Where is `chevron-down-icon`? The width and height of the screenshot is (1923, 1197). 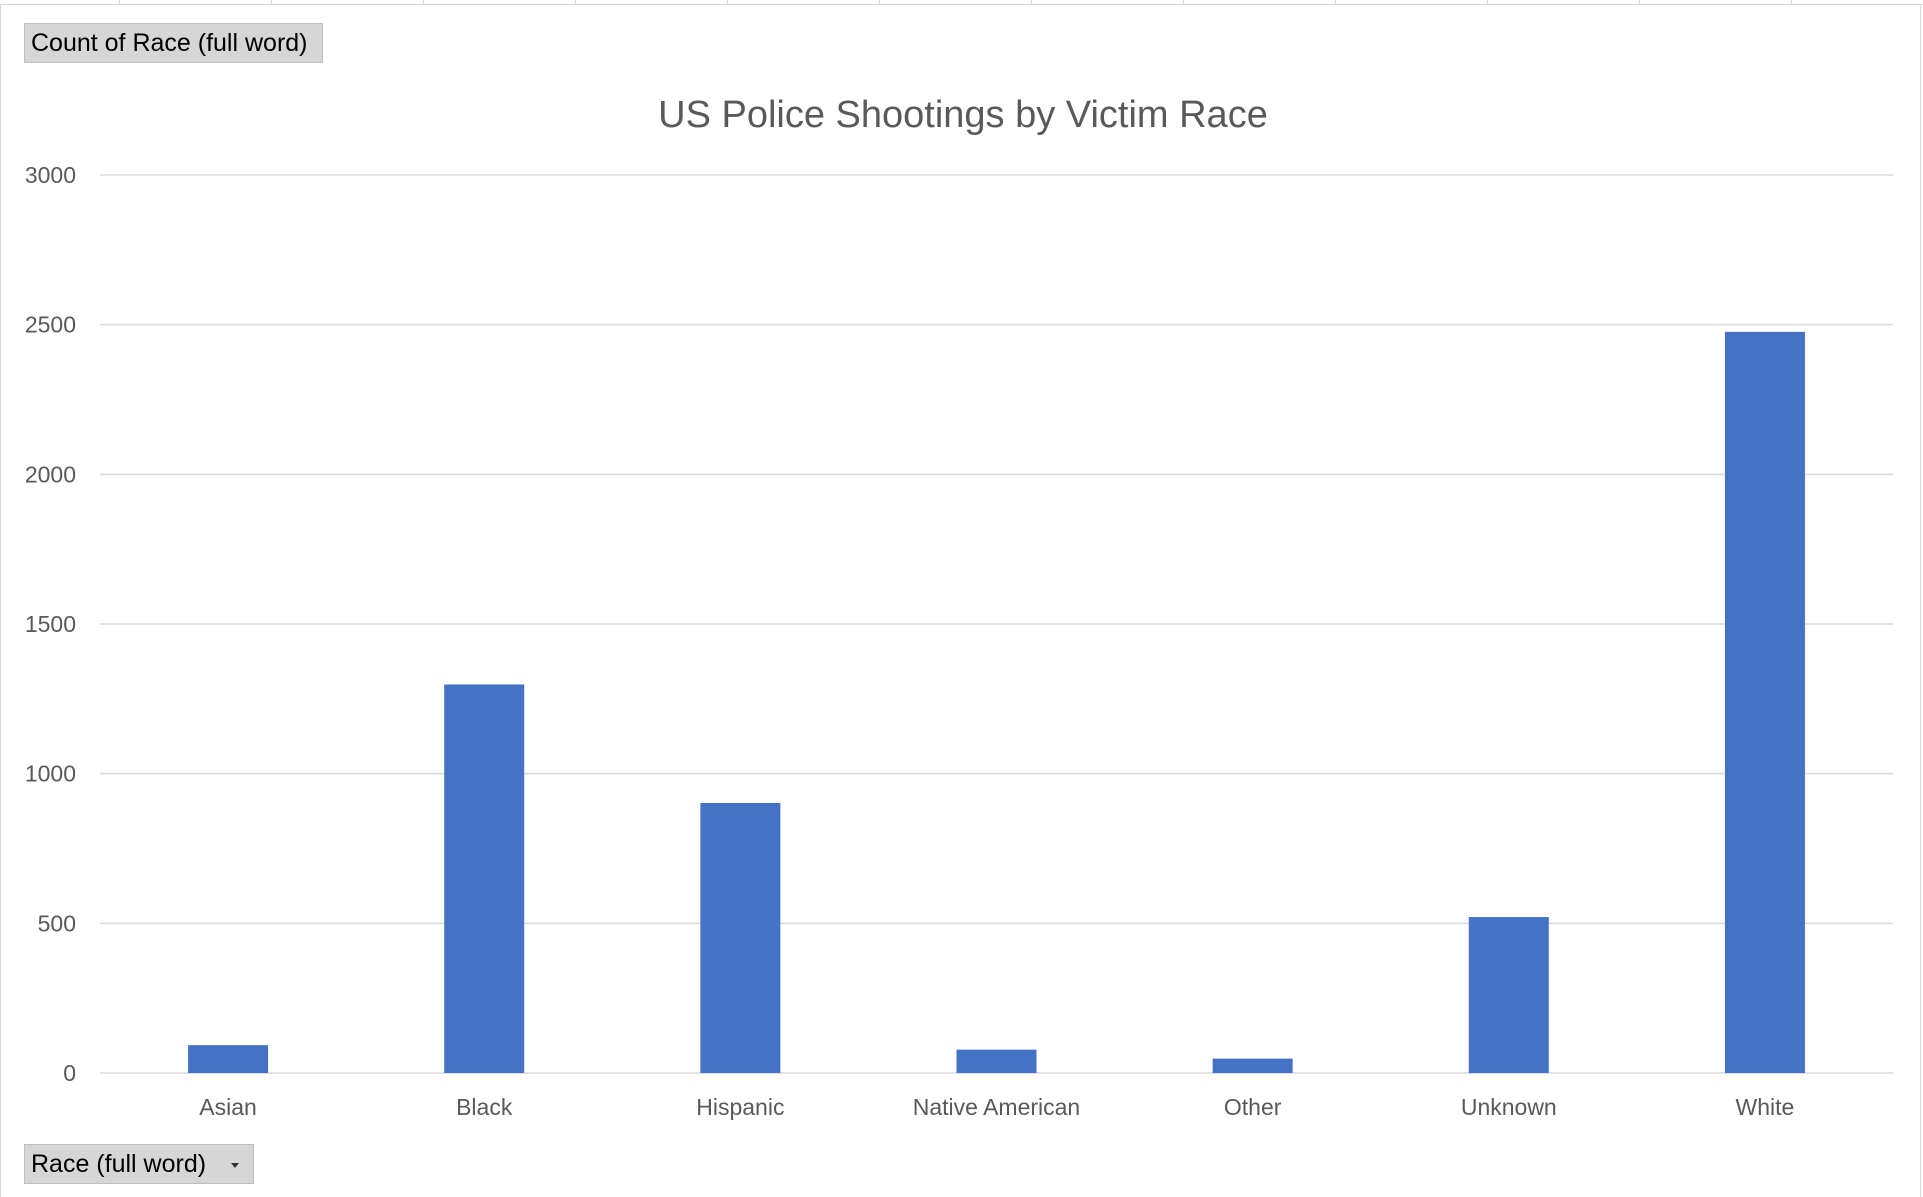 chevron-down-icon is located at coordinates (235, 1165).